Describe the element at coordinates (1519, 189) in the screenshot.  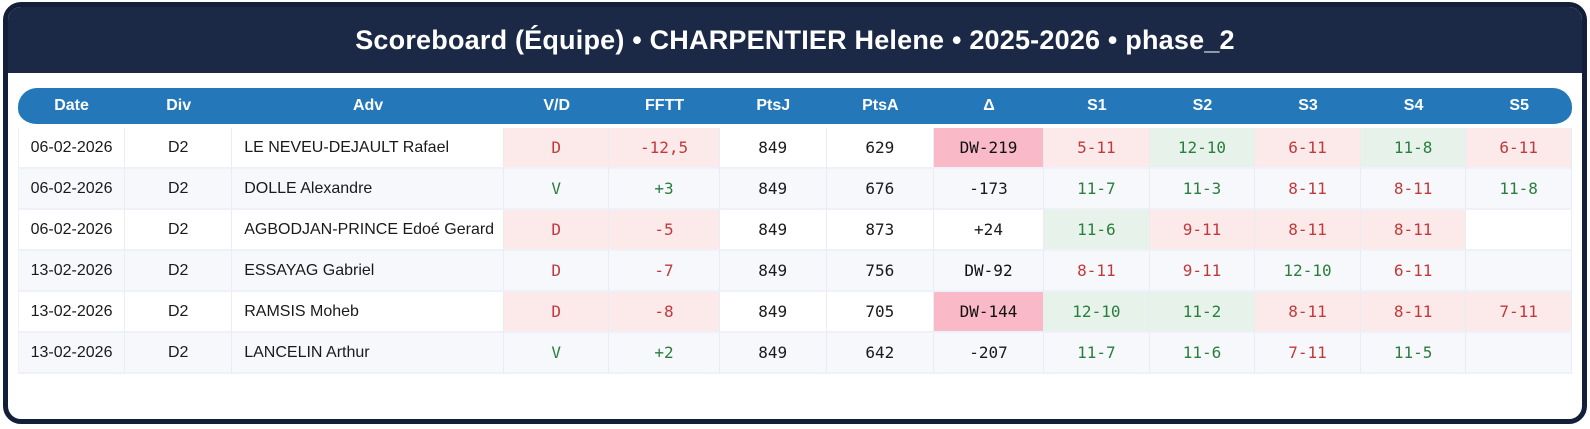
I see `cell-set-s5: 11-8` at that location.